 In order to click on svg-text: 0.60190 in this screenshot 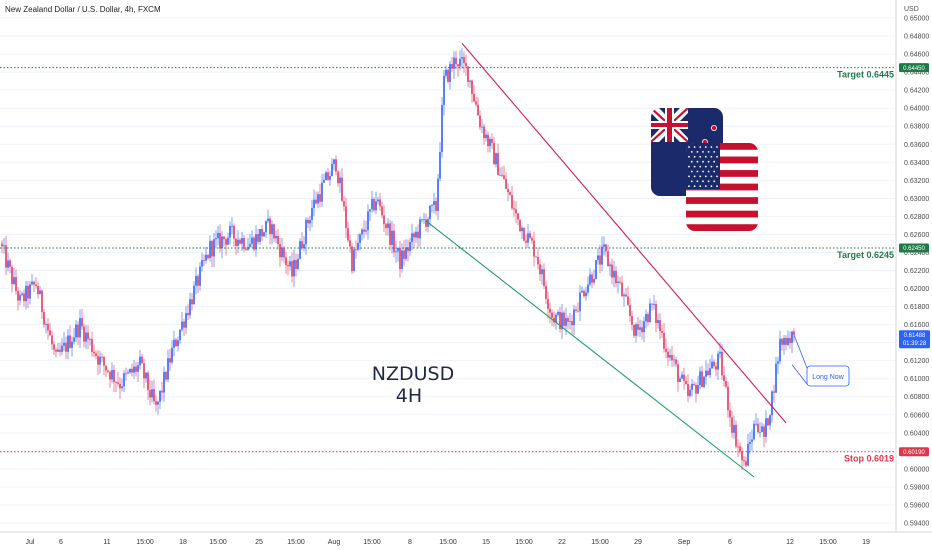, I will do `click(914, 453)`.